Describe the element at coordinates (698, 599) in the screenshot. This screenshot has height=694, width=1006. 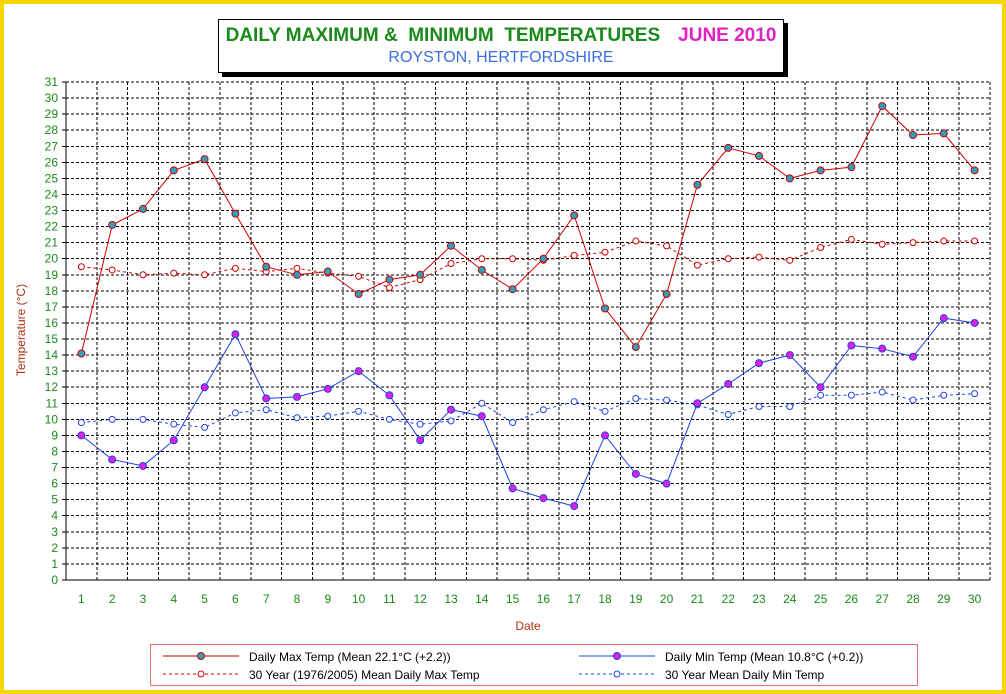
I see `x-tick-label: 21` at that location.